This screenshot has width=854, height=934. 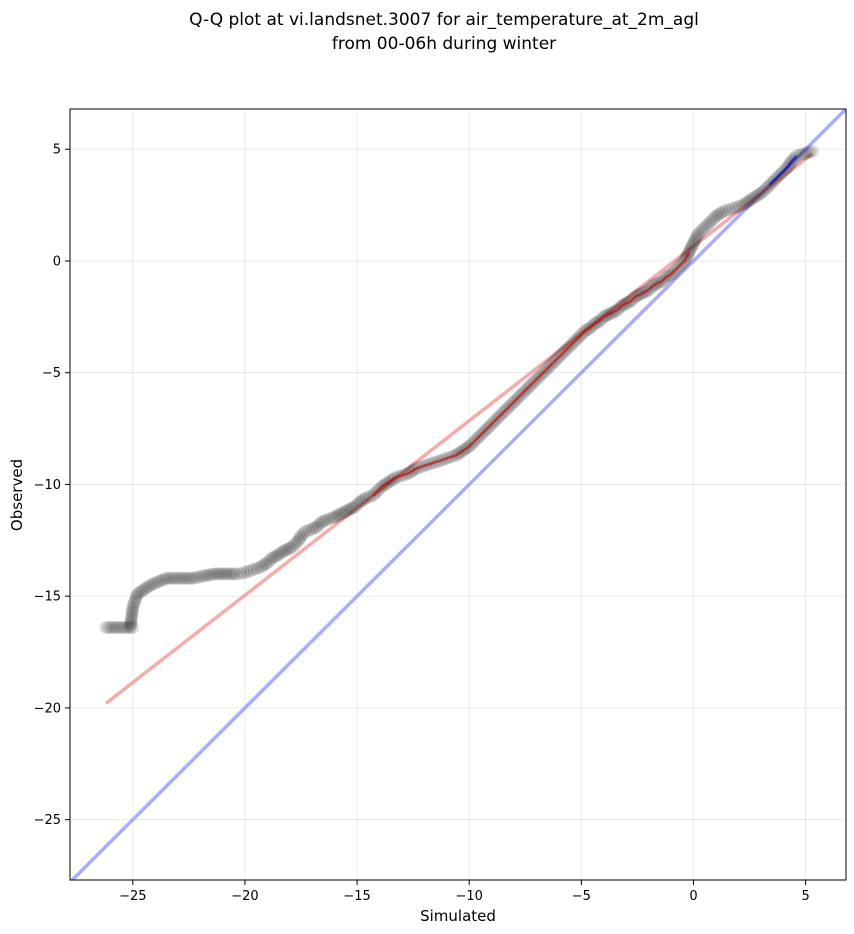 What do you see at coordinates (132, 896) in the screenshot?
I see `x-tick-label: −25` at bounding box center [132, 896].